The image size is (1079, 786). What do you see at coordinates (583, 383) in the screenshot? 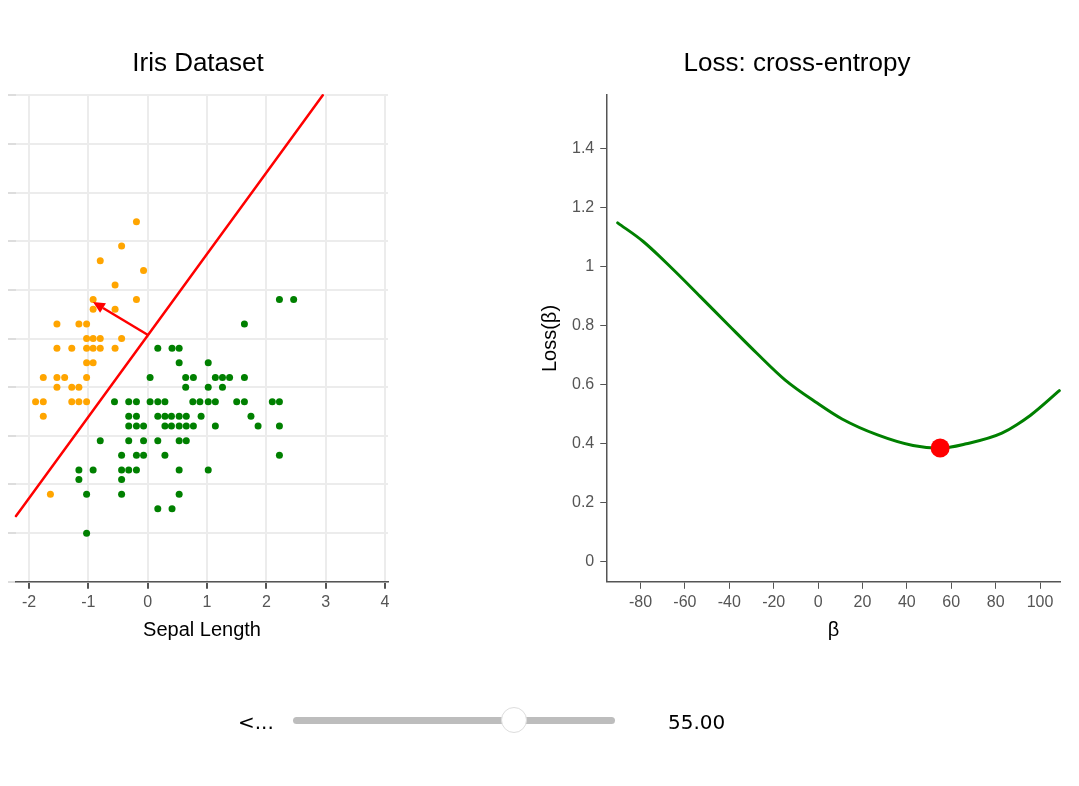
I see `y-tick-label: 0.6` at bounding box center [583, 383].